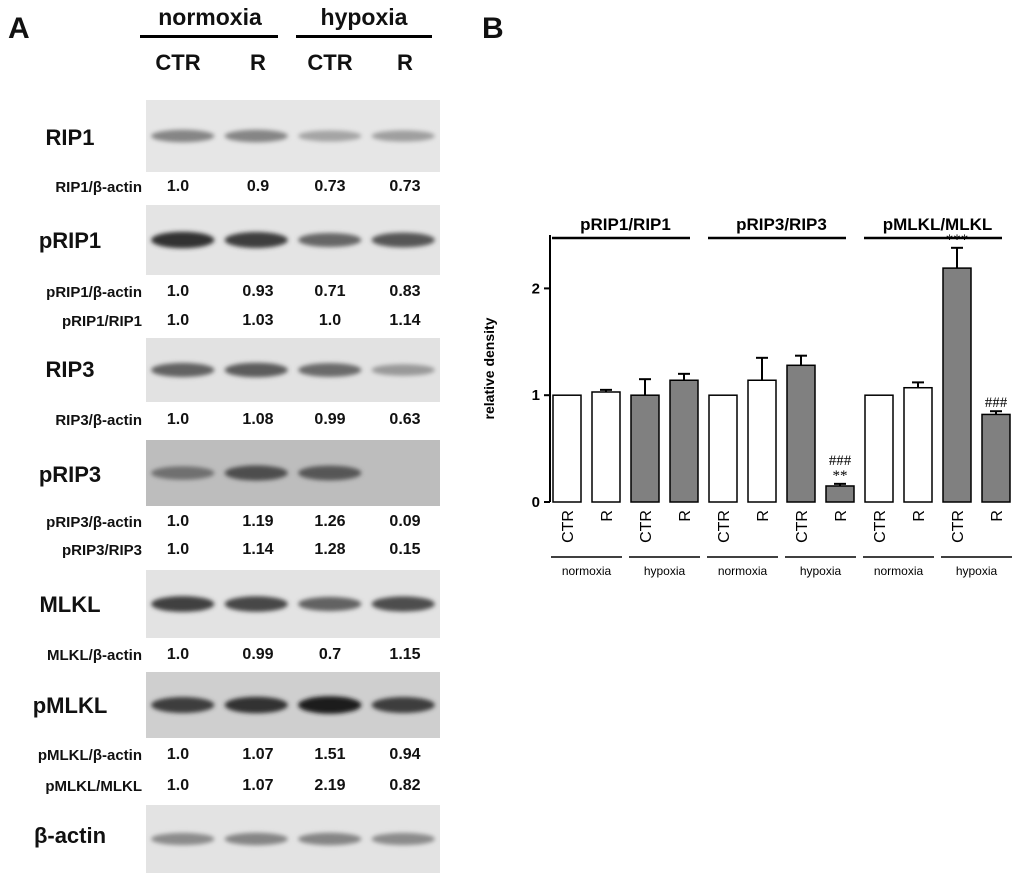 This screenshot has height=885, width=1020. I want to click on y-axis-label: relative density, so click(489, 368).